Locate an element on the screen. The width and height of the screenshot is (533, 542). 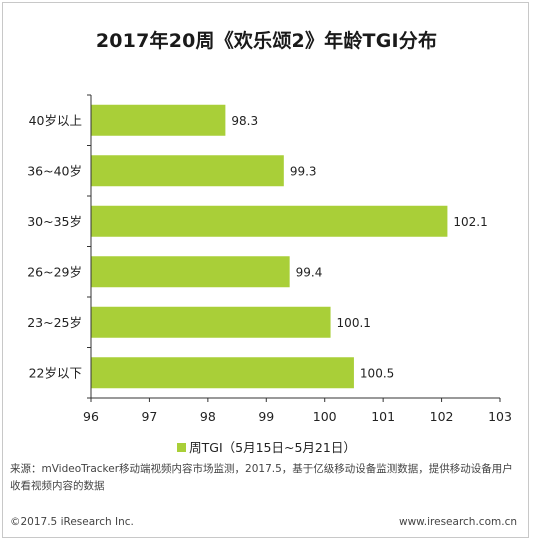
y-tick-label: 30~35岁 is located at coordinates (54, 221).